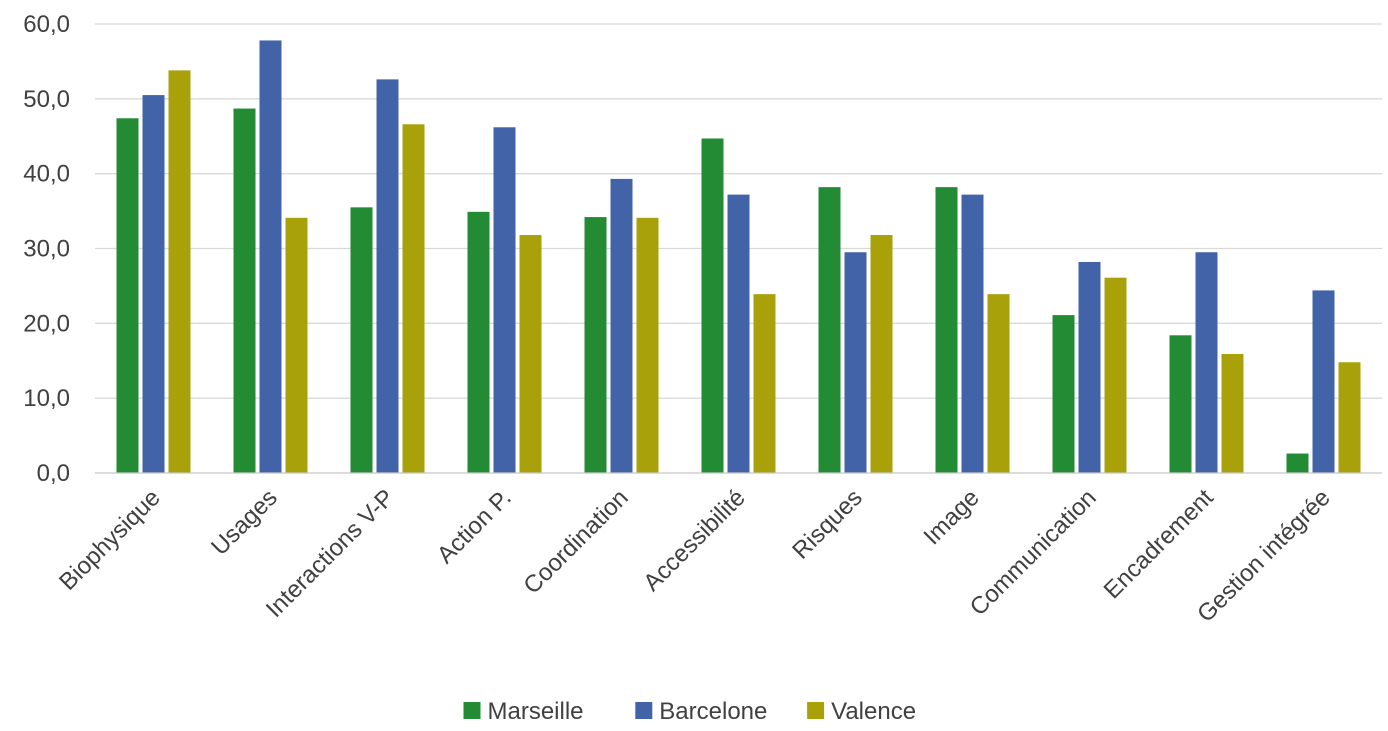 The image size is (1388, 731). Describe the element at coordinates (816, 710) in the screenshot. I see `legend-swatch-valence` at that location.